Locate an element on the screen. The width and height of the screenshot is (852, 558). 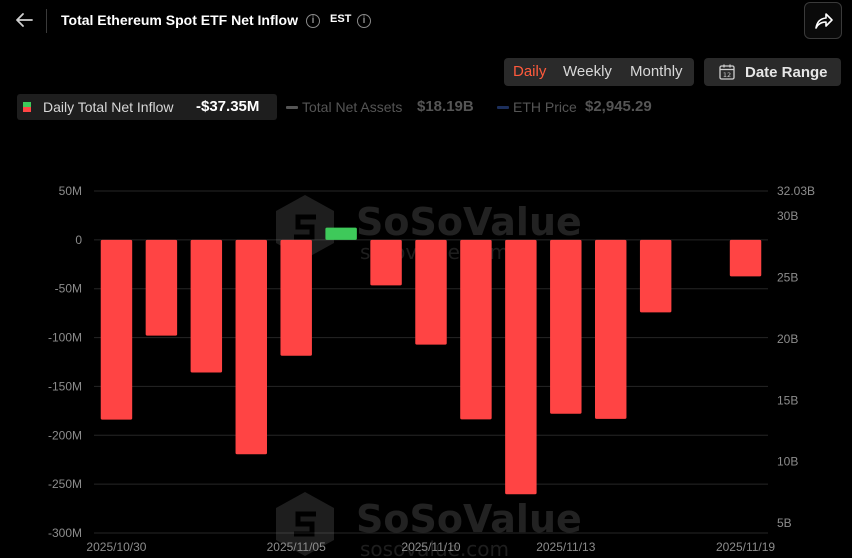
y-tick-label: -150M is located at coordinates (65, 386).